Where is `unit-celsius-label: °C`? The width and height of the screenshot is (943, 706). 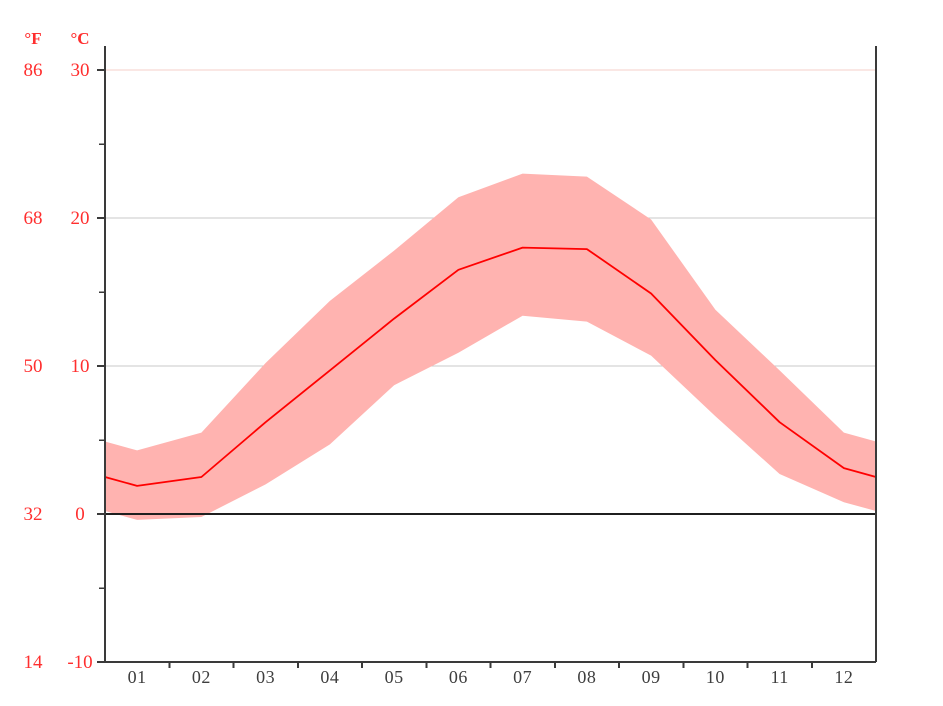
unit-celsius-label: °C is located at coordinates (79, 38).